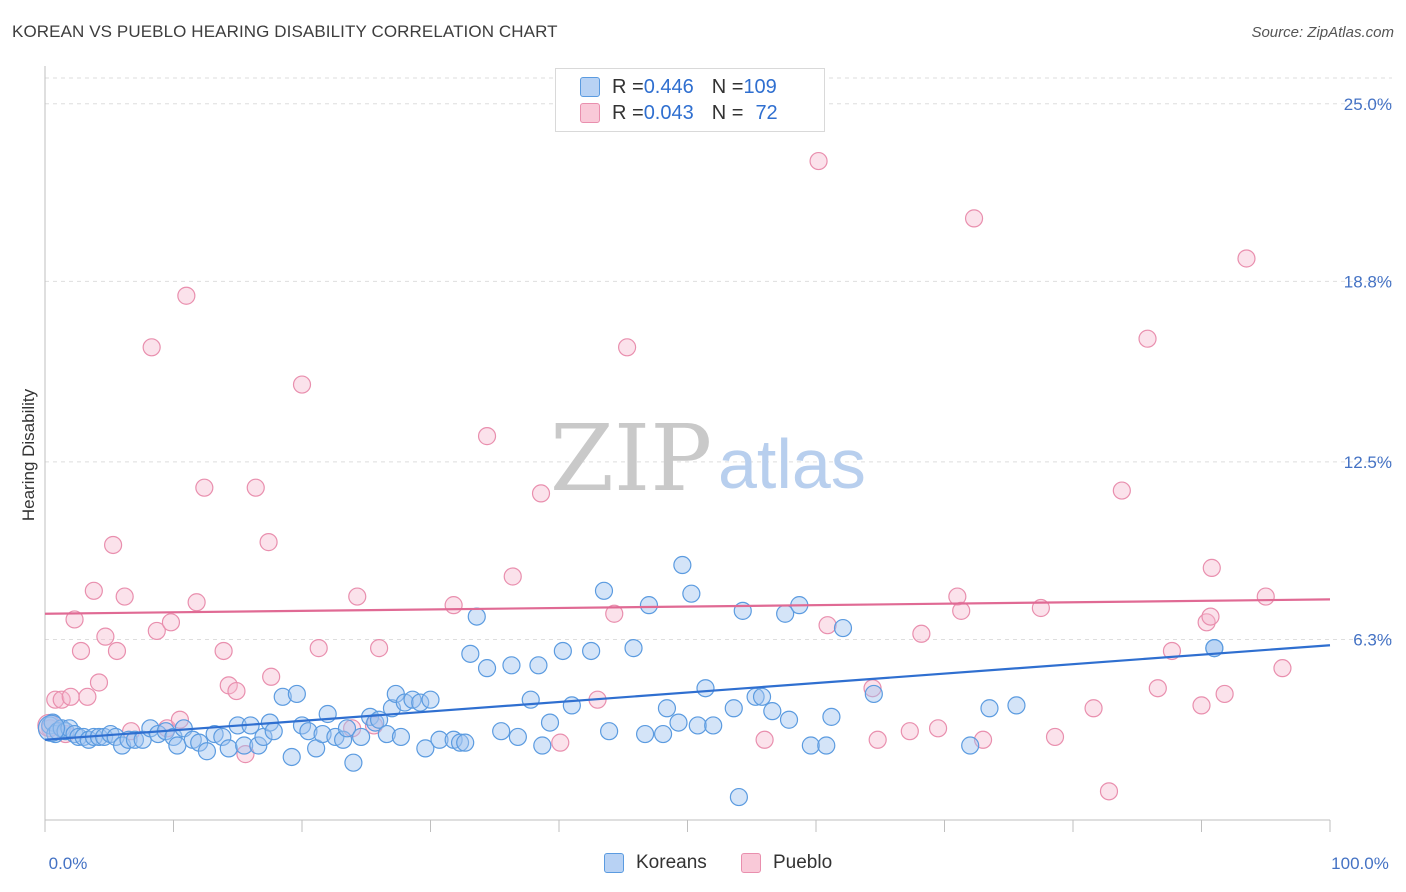  I want to click on legend-item-koreans: Koreans, so click(655, 863).